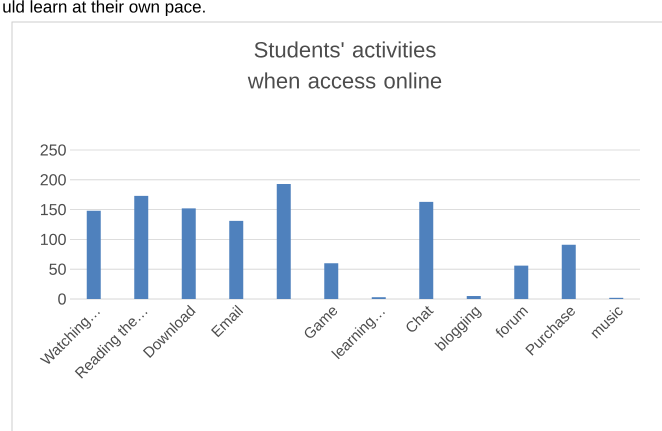  Describe the element at coordinates (104, 8) in the screenshot. I see `text: uld learn at their own pace.` at that location.